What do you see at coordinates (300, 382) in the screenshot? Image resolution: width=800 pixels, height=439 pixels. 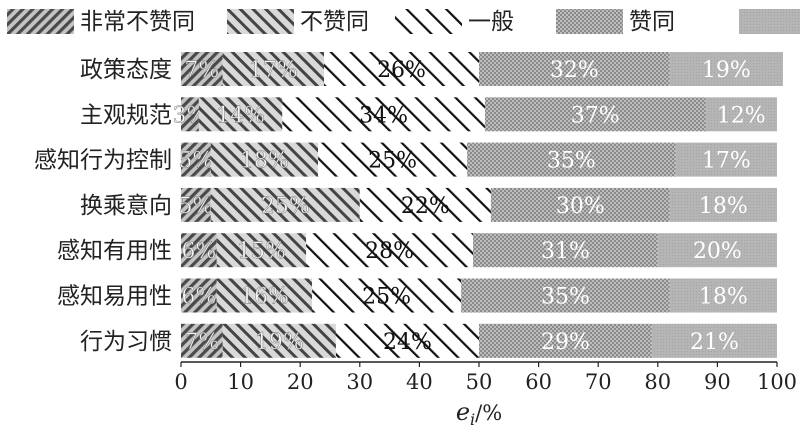 I see `x-tick-label: 20` at bounding box center [300, 382].